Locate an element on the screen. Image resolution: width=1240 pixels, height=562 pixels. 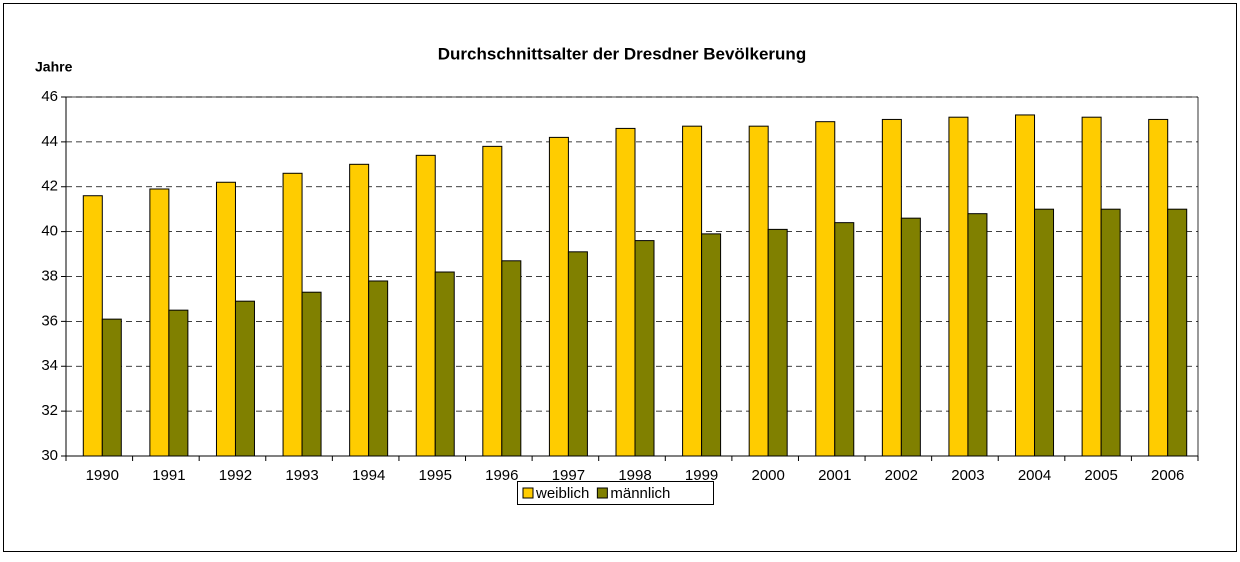
y-tick-label: 44 is located at coordinates (49, 141).